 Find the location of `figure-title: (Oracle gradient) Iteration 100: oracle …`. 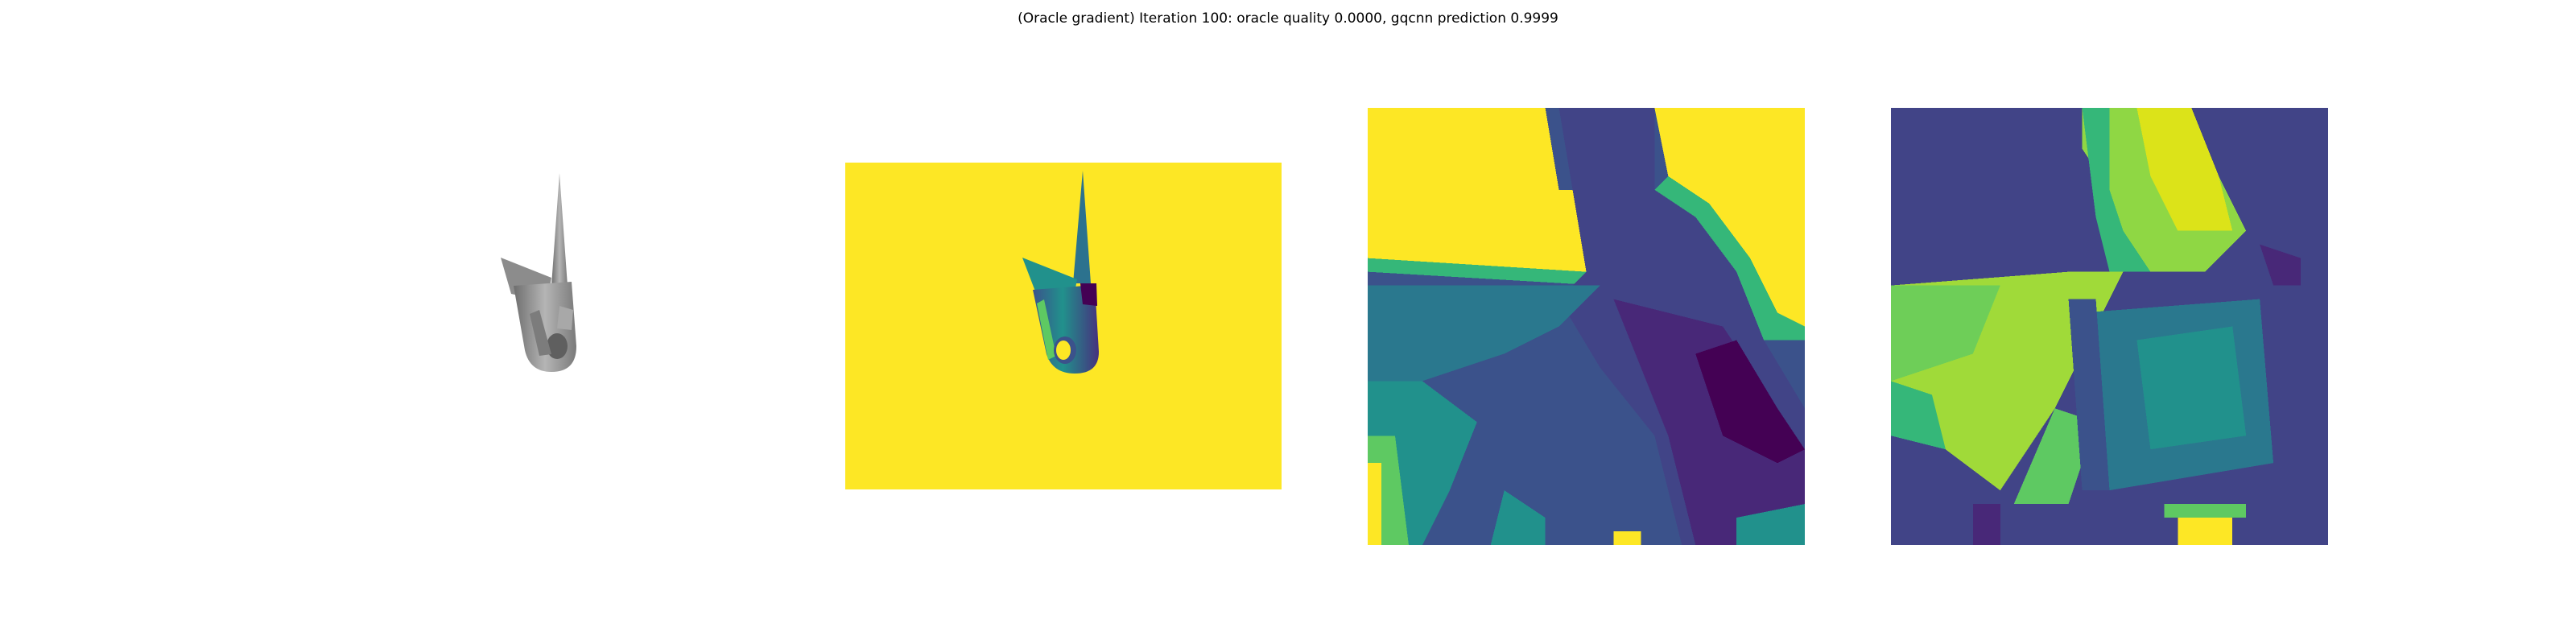

figure-title: (Oracle gradient) Iteration 100: oracle … is located at coordinates (1288, 18).